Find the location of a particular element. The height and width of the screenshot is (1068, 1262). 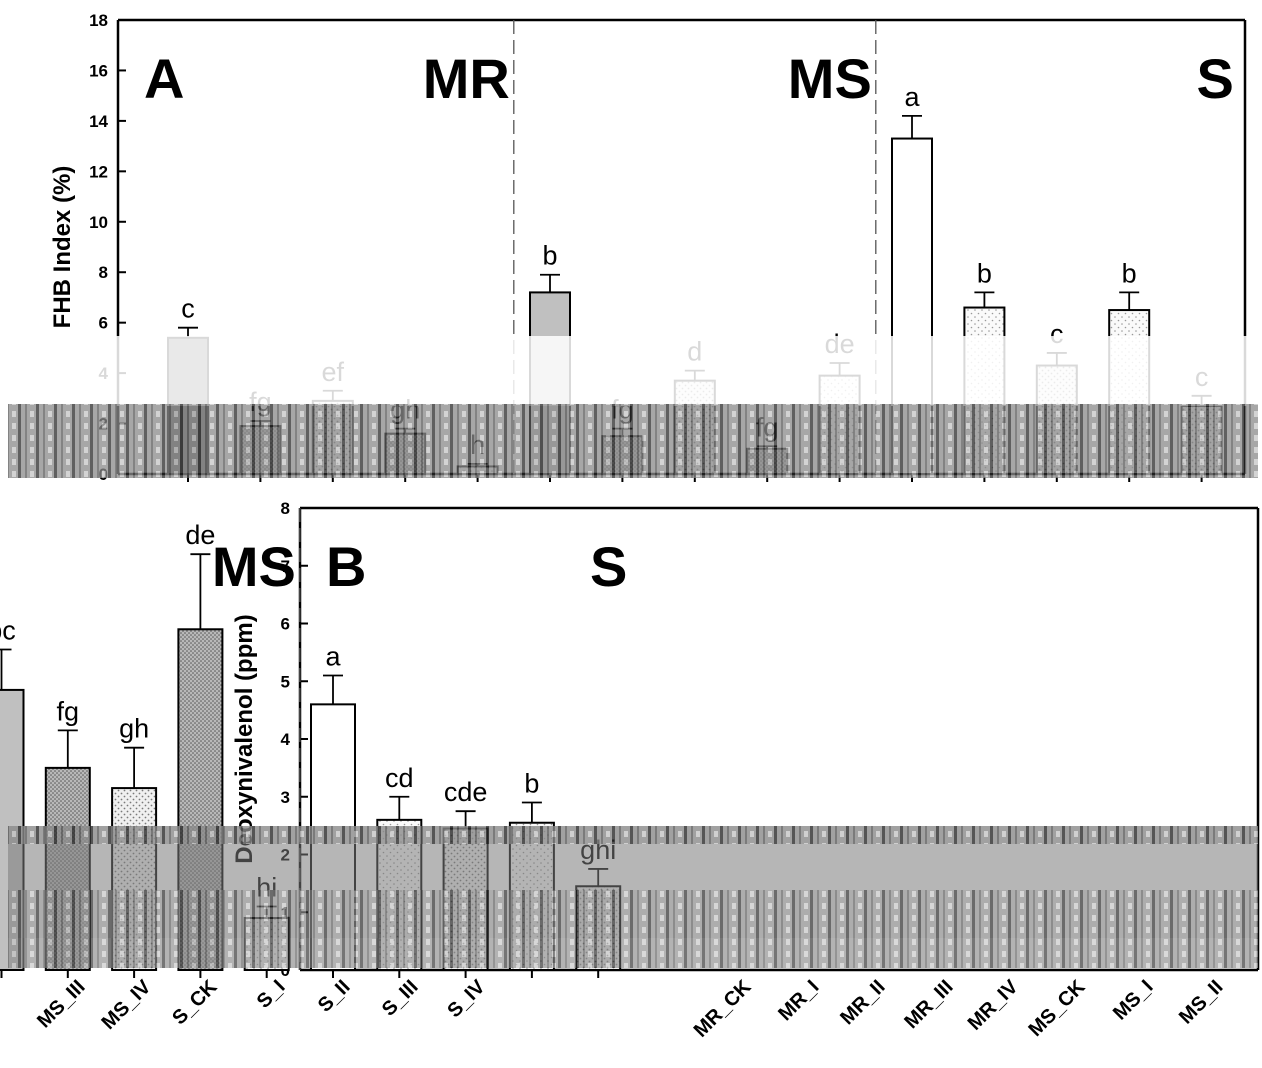

category-label: MS_CK is located at coordinates (1056, 1008).